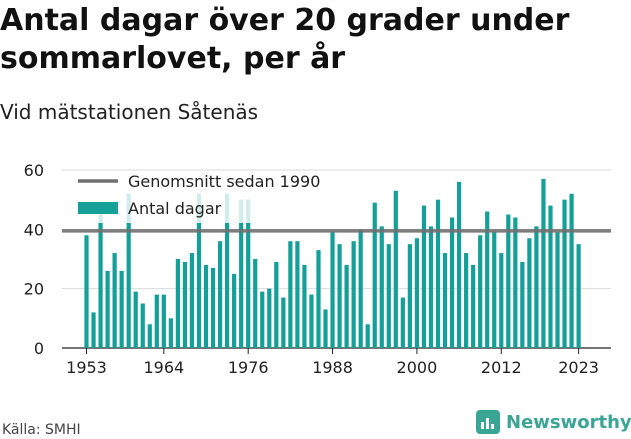 The height and width of the screenshot is (439, 631). I want to click on bar-1995, so click(381, 287).